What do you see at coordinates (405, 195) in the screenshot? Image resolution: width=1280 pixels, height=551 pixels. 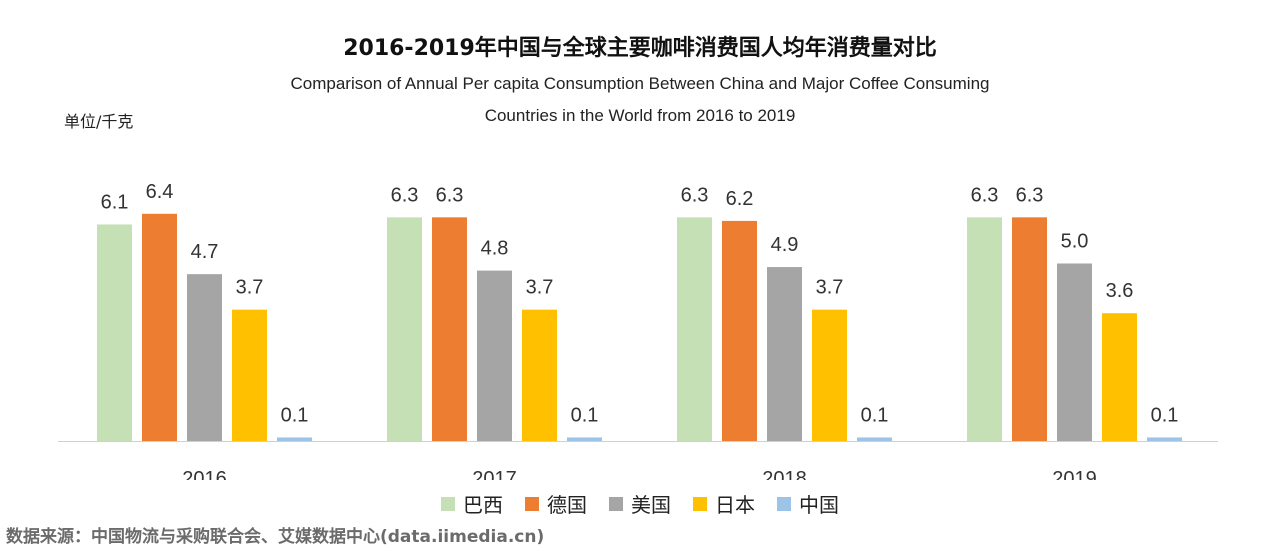 I see `data-label-2017-巴西: 6.3` at bounding box center [405, 195].